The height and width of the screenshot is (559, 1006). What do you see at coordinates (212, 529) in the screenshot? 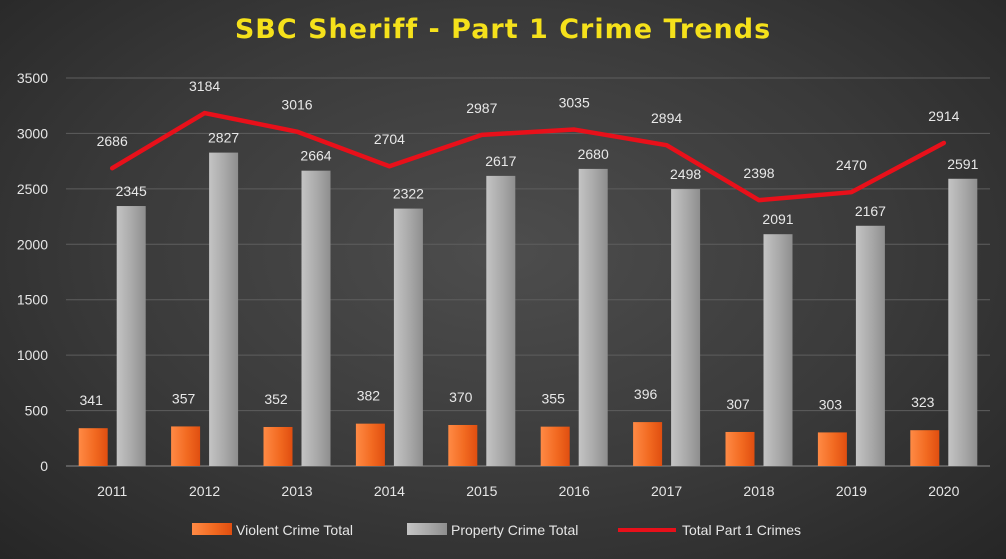
I see `legend-violent-crime-swatch` at bounding box center [212, 529].